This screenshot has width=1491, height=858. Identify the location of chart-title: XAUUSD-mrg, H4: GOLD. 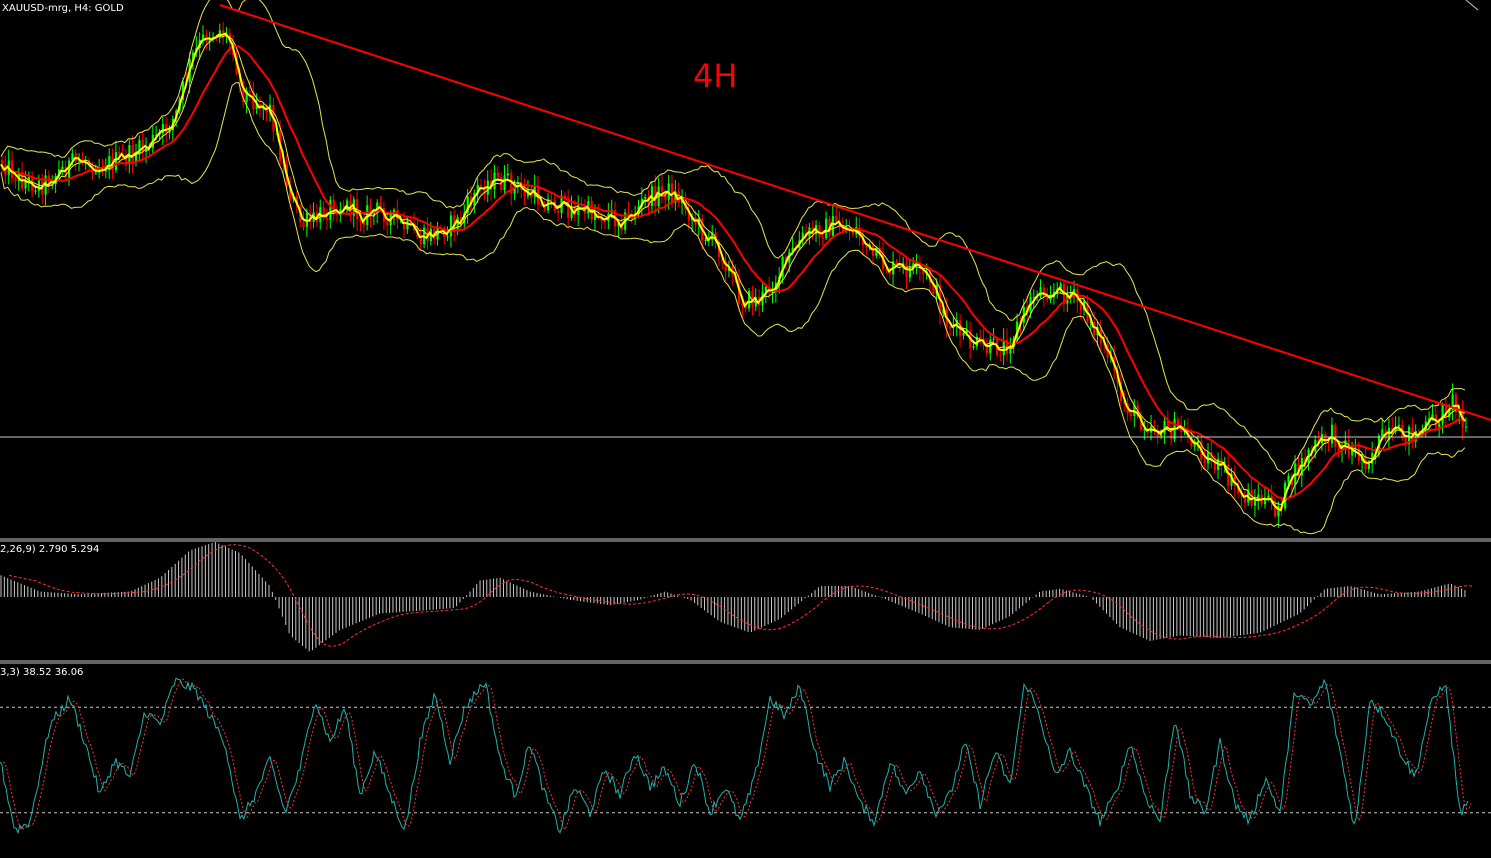
(63, 8).